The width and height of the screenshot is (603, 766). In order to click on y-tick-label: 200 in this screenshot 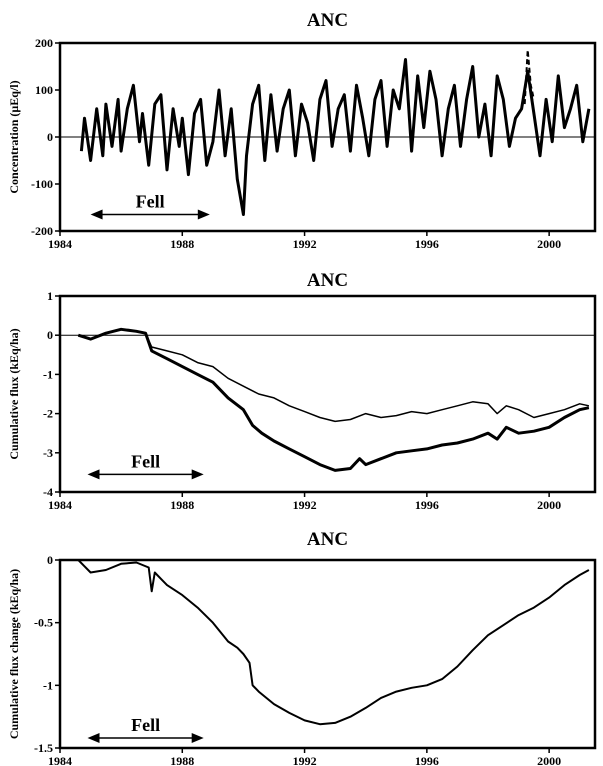, I will do `click(44, 43)`.